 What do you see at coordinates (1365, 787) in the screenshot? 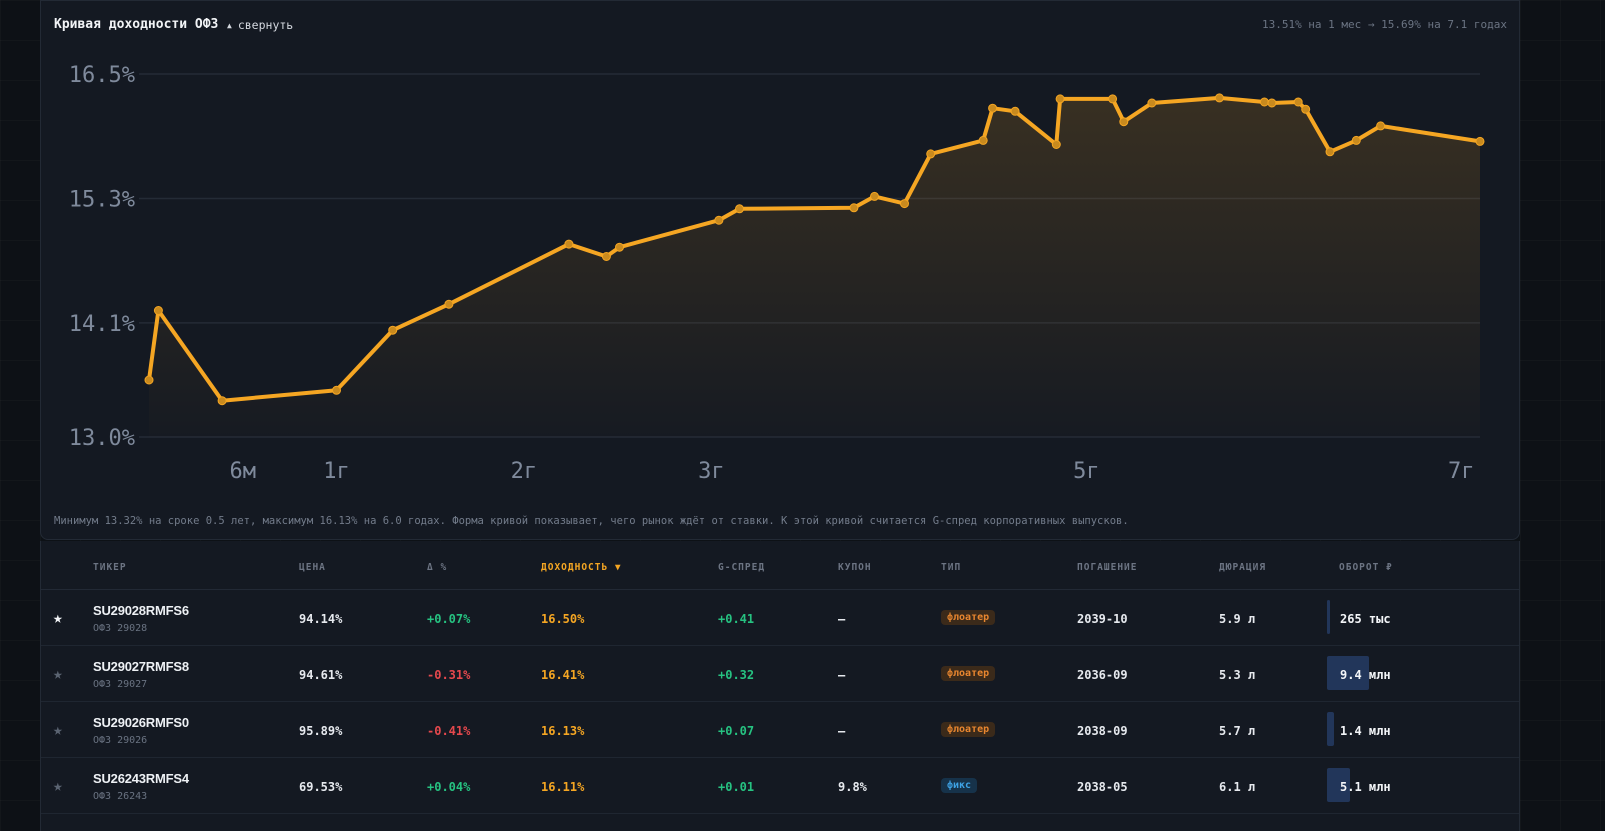
I see `volume: 5.1 млн` at bounding box center [1365, 787].